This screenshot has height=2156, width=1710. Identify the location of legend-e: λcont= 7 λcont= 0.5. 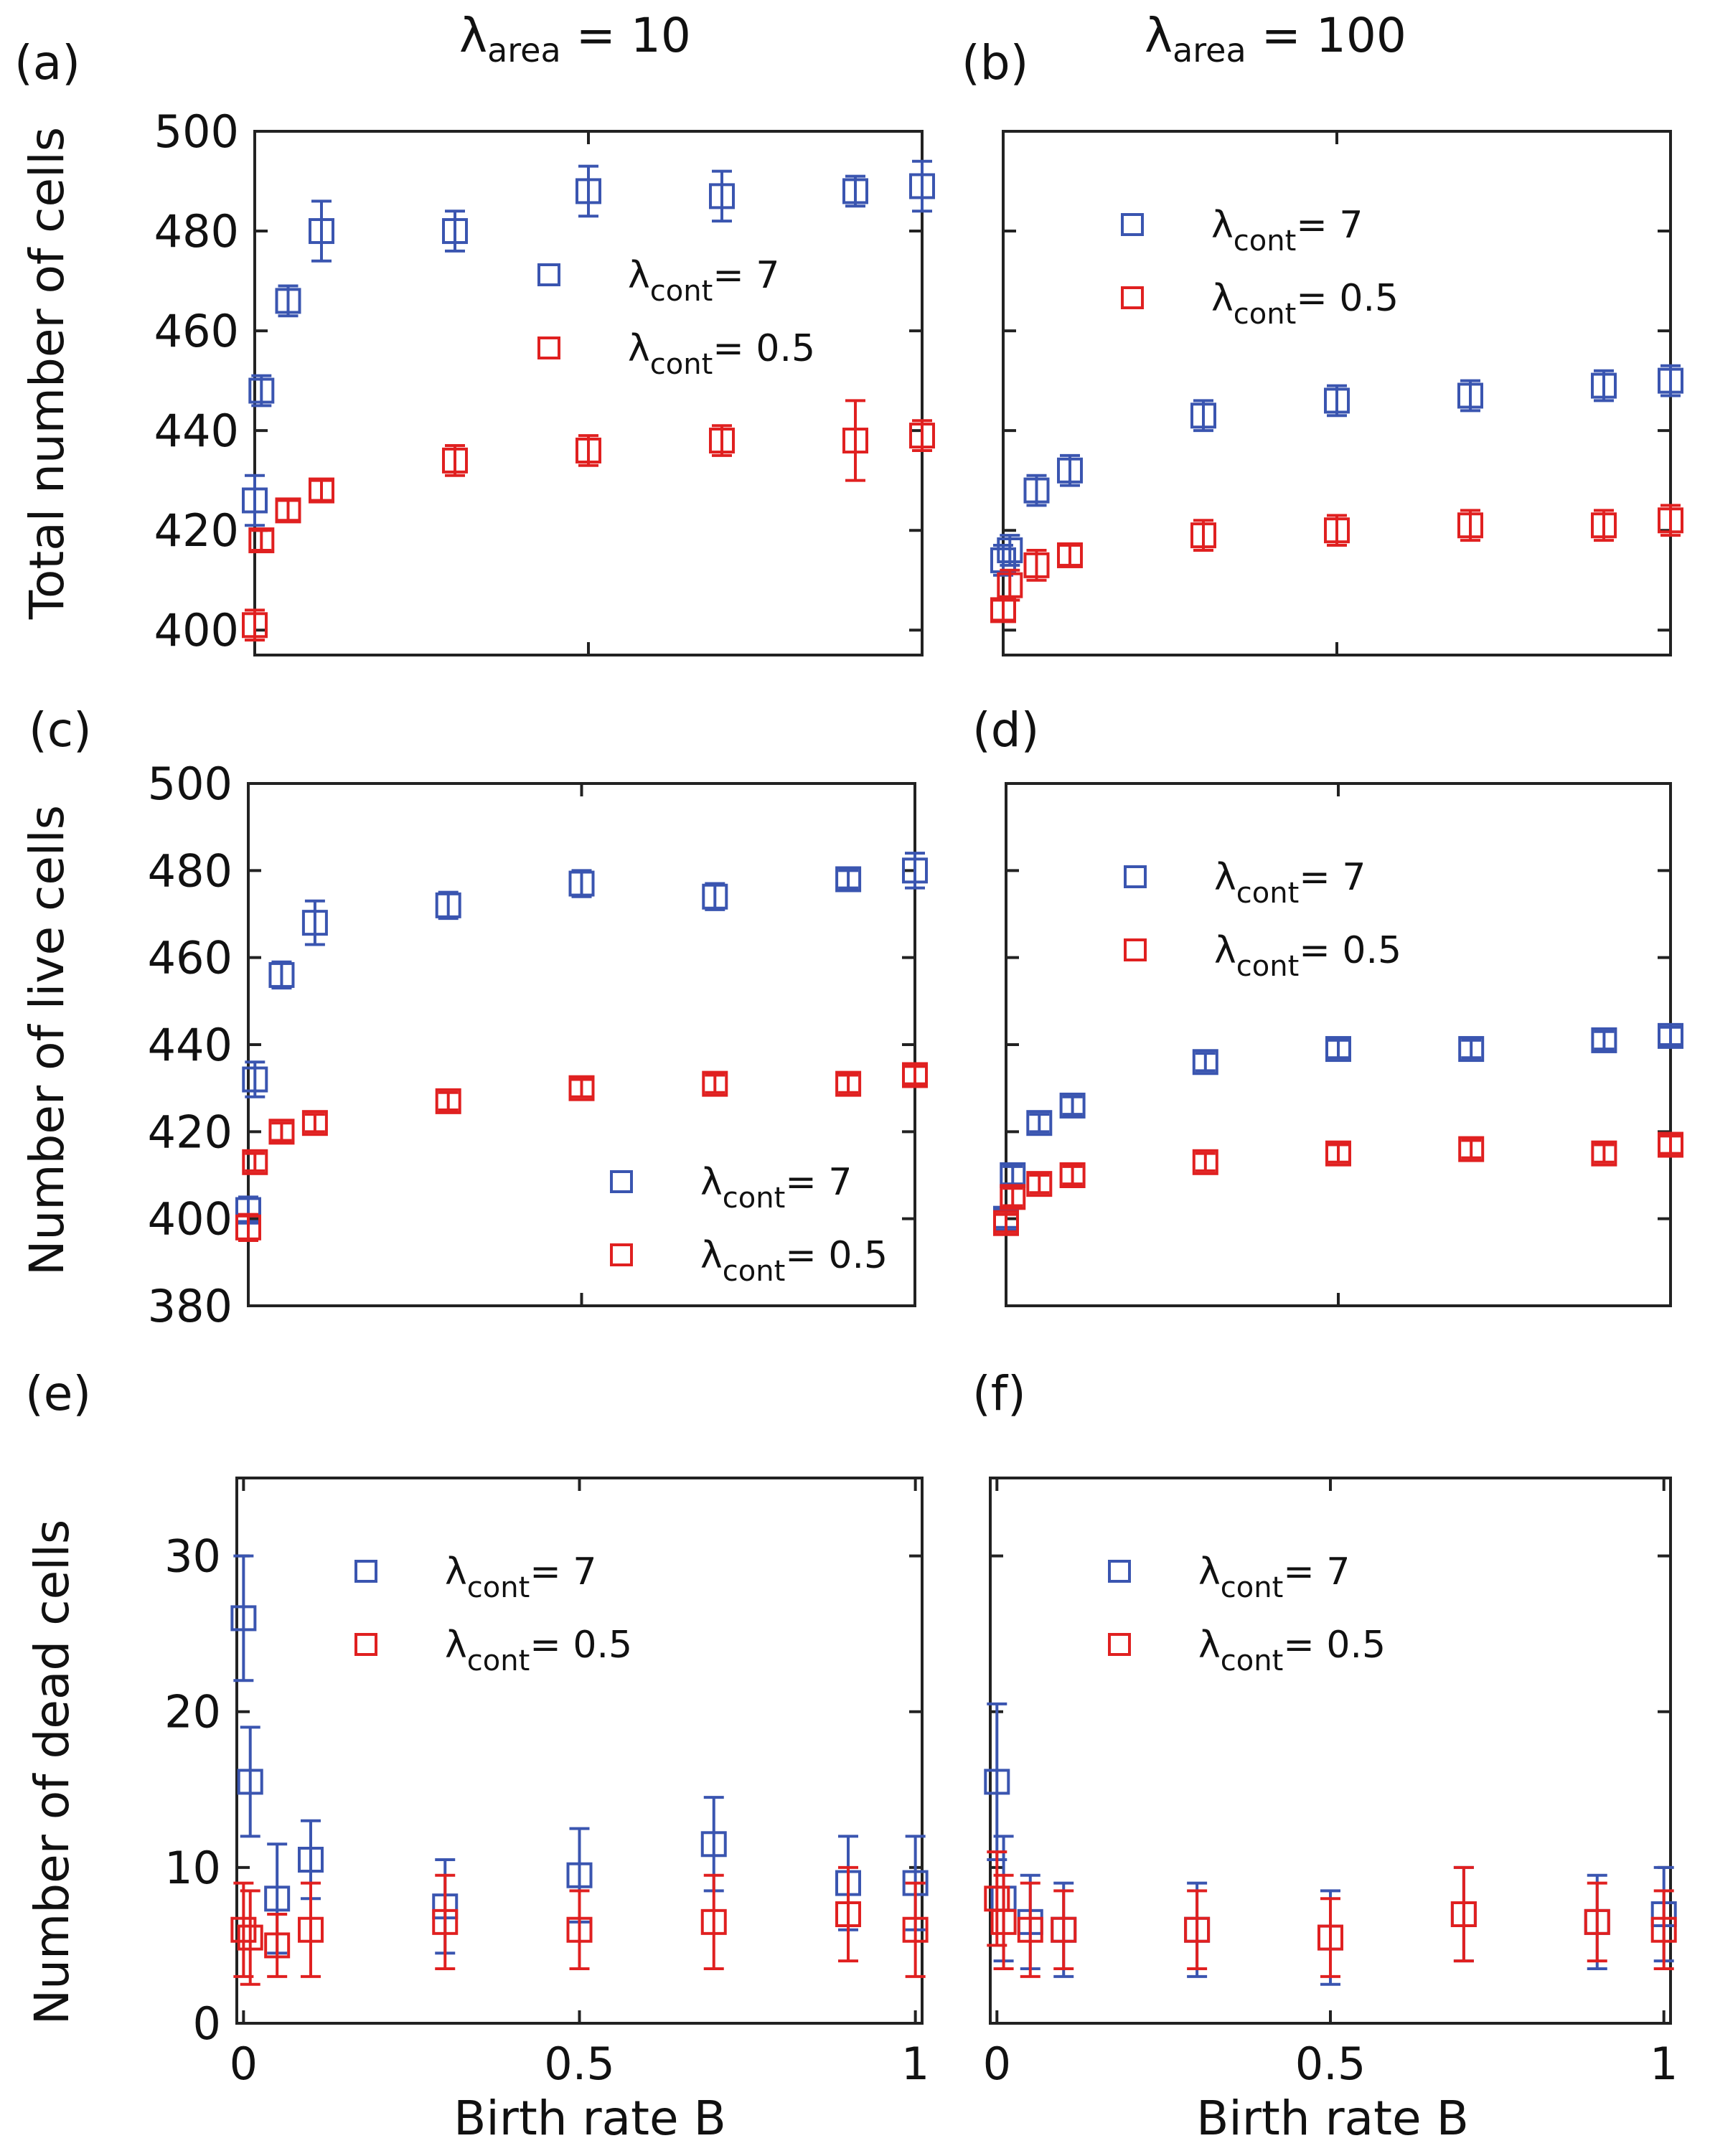
(493, 1613).